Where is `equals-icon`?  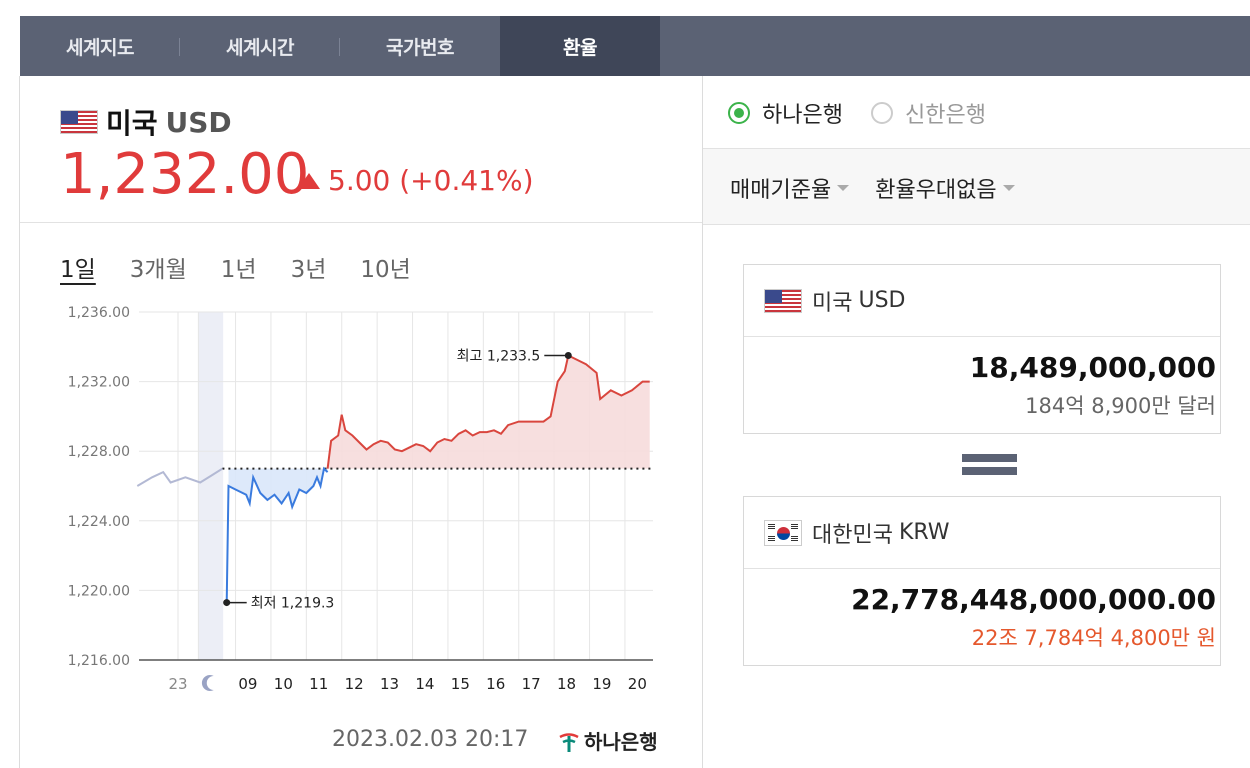 equals-icon is located at coordinates (989, 464).